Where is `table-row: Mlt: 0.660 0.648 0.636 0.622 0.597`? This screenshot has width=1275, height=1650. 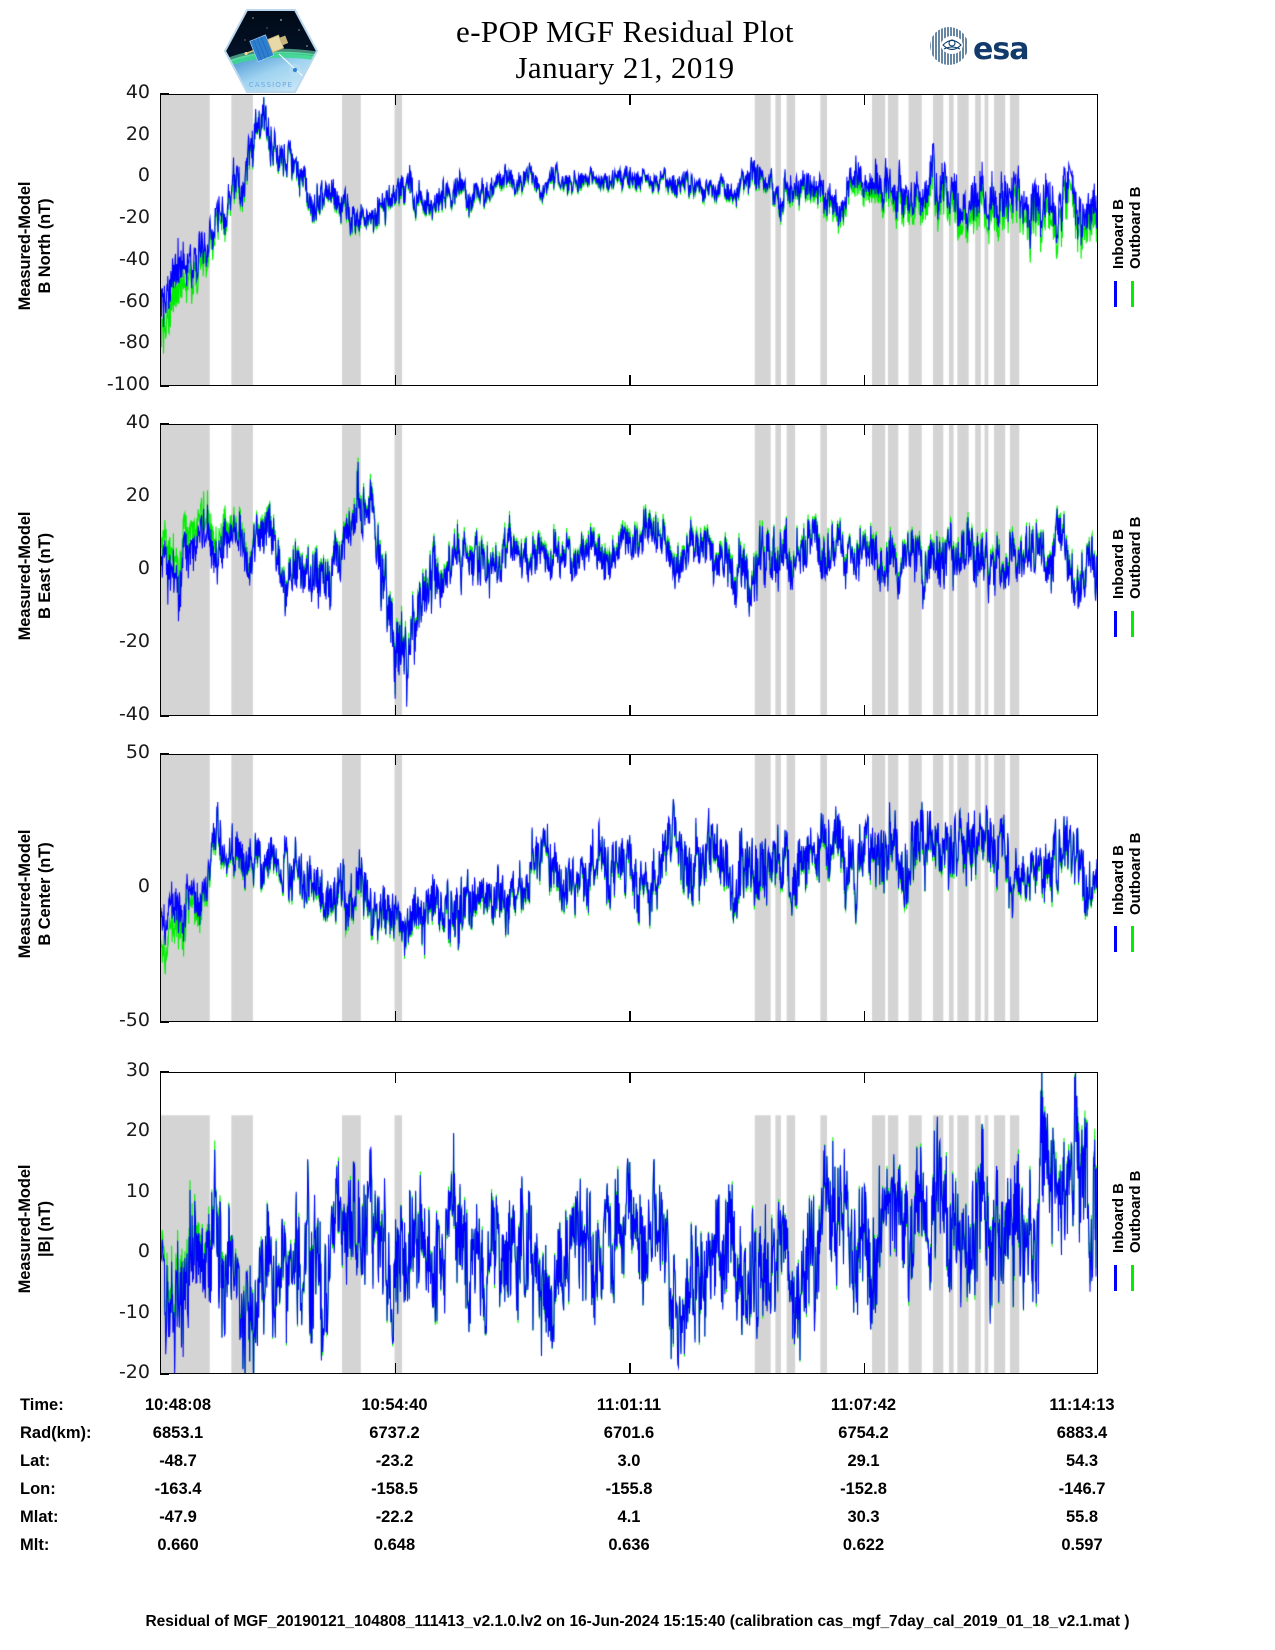
table-row: Mlt: 0.660 0.648 0.636 0.622 0.597 is located at coordinates (637, 1549).